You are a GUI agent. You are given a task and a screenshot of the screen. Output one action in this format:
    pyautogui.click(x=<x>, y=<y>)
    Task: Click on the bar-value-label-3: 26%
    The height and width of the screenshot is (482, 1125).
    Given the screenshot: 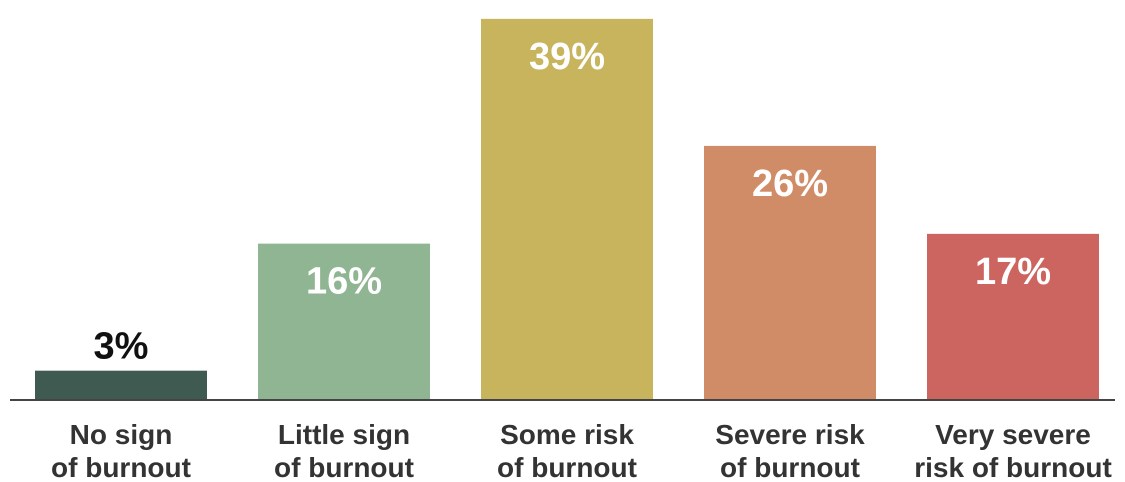 What is the action you would take?
    pyautogui.click(x=790, y=184)
    